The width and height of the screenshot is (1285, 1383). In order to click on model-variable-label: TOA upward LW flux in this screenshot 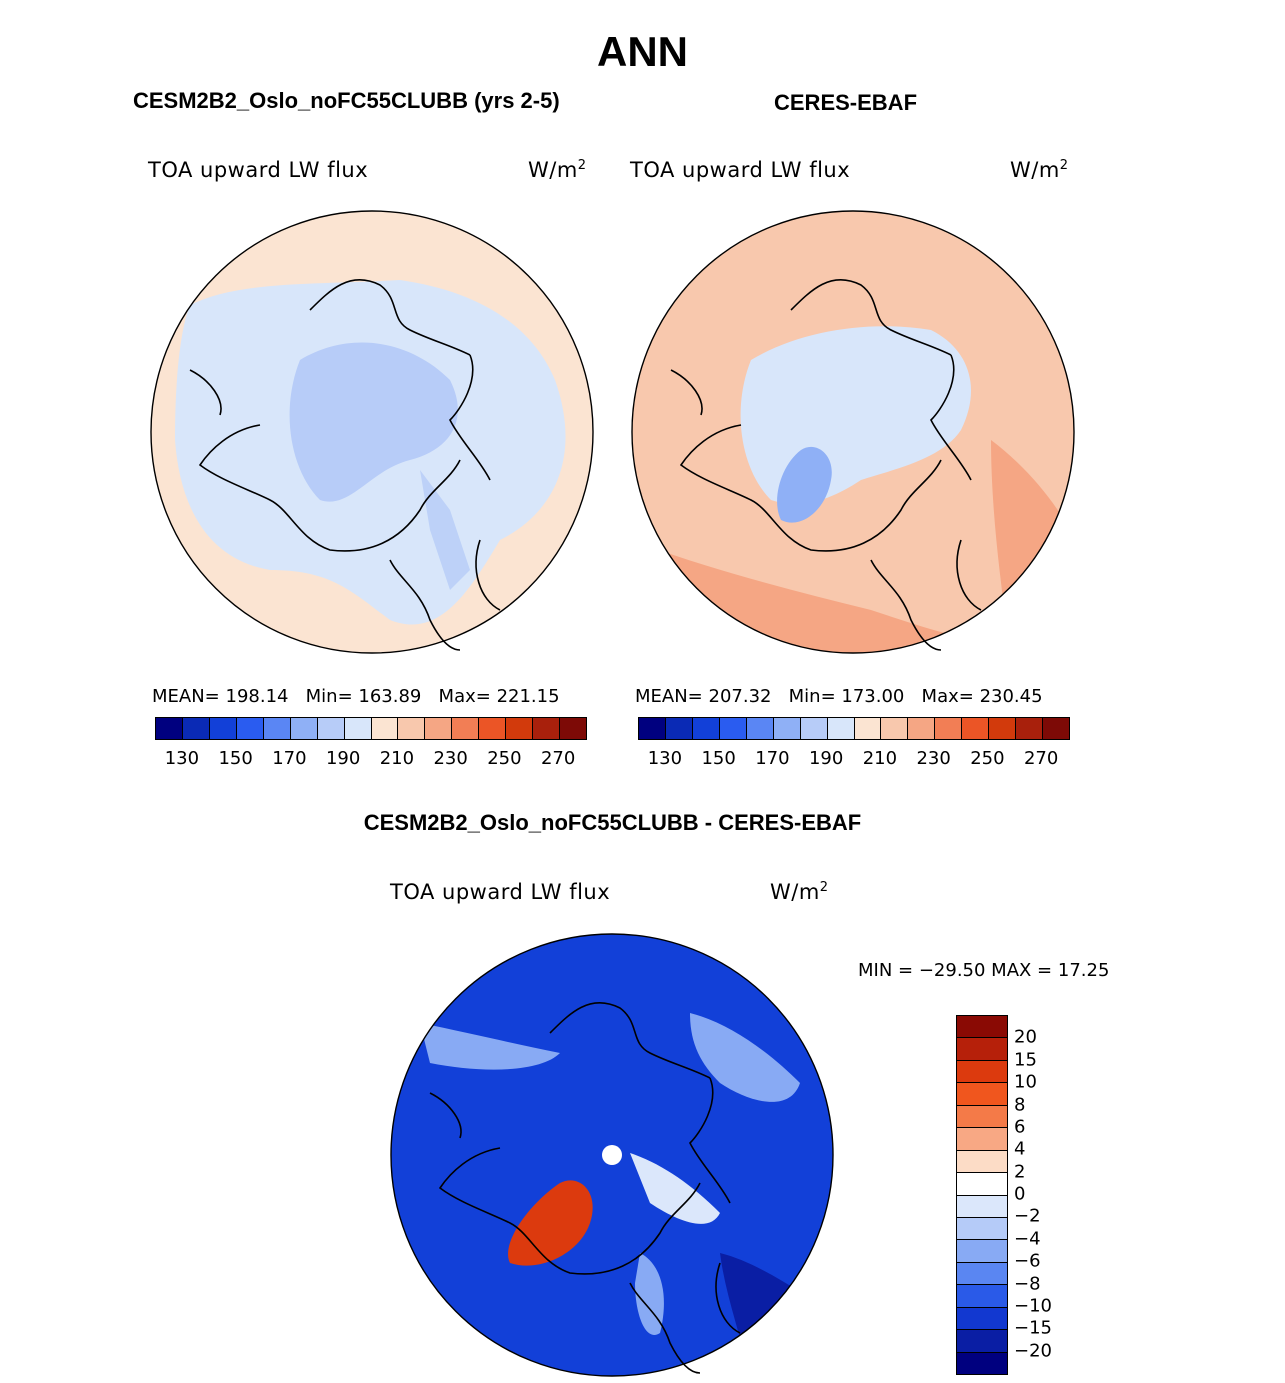, I will do `click(258, 170)`.